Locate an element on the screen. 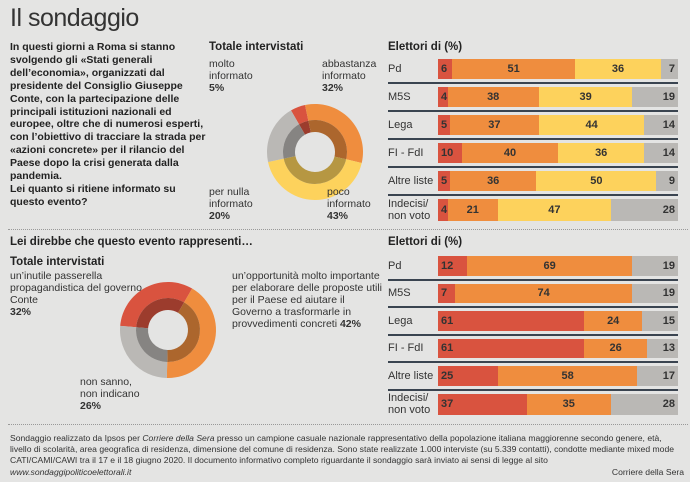 This screenshot has width=690, height=482. bar-row: M5S 7 74 19 is located at coordinates (533, 294).